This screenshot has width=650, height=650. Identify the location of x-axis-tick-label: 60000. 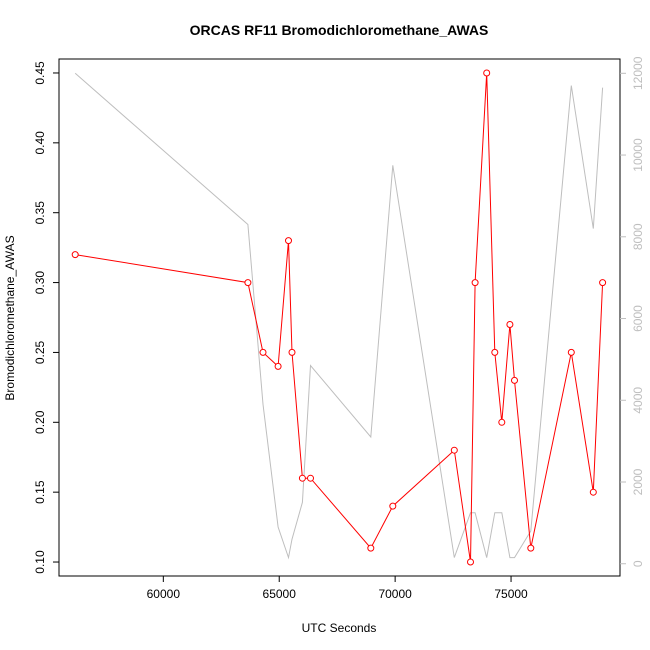
(164, 594).